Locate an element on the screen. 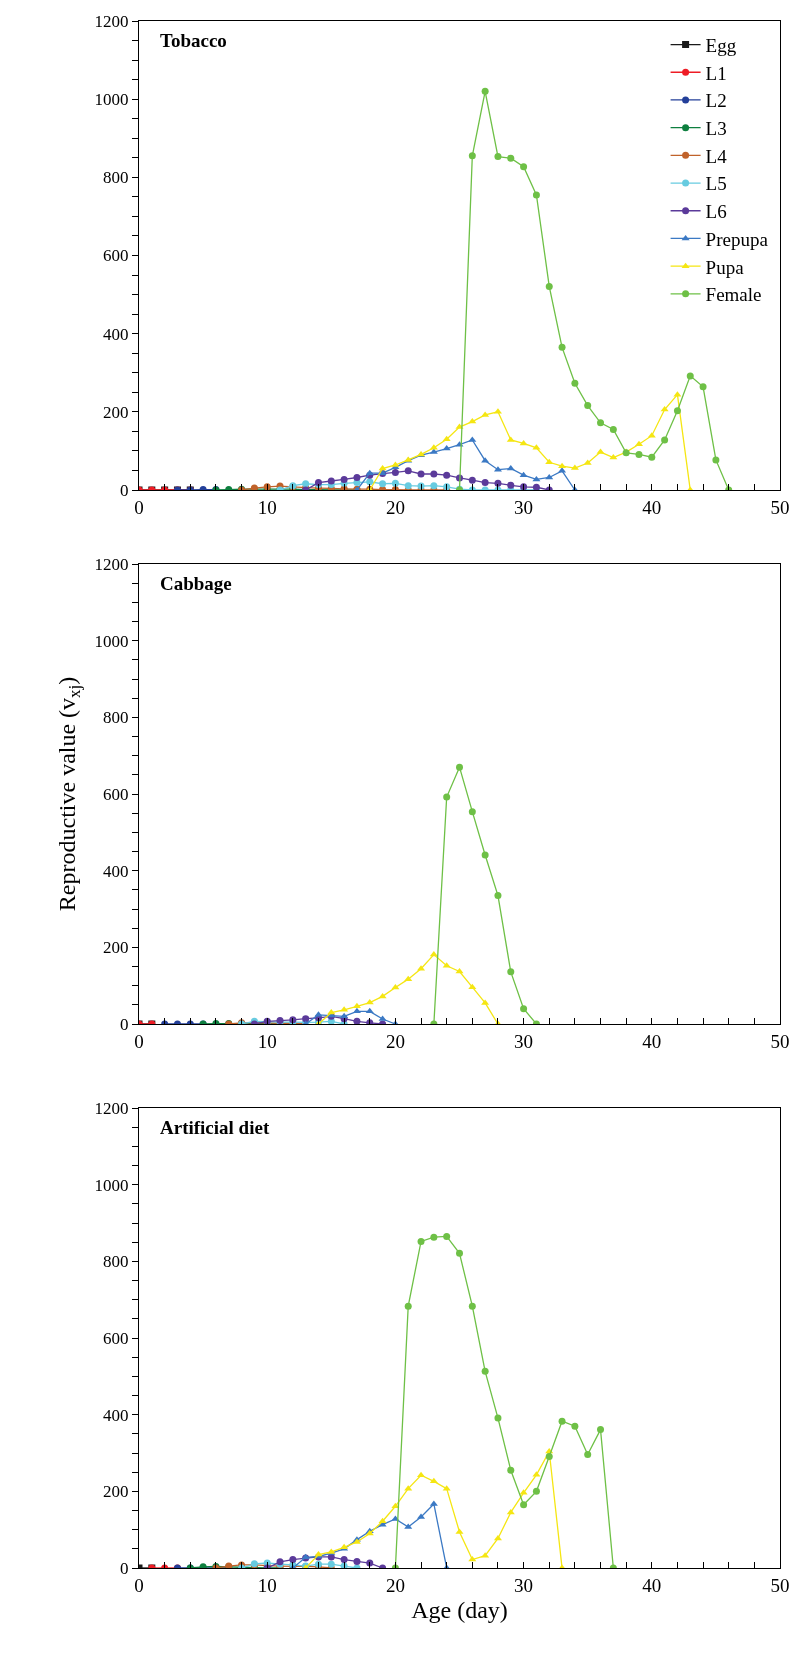  legend-label: L3 is located at coordinates (716, 129).